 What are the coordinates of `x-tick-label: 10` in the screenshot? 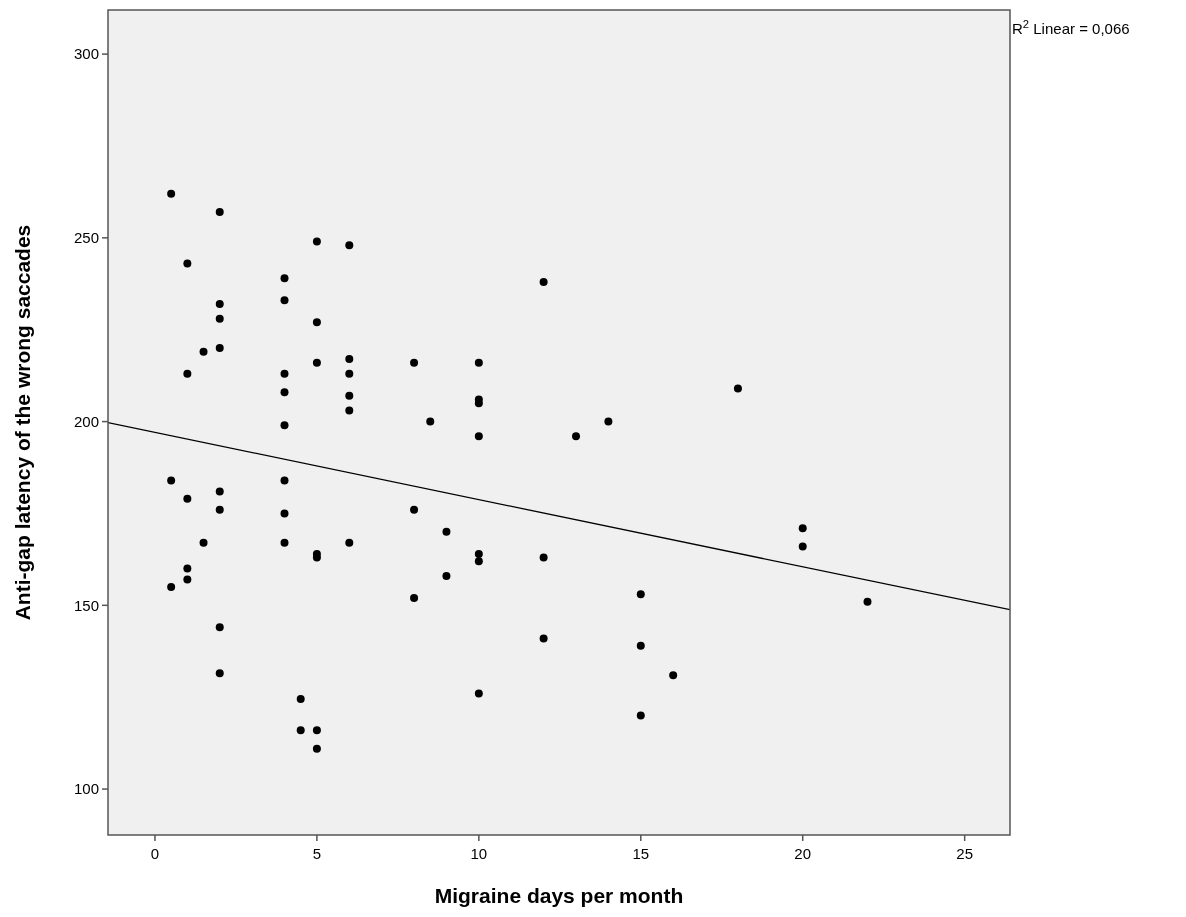 It's located at (479, 853).